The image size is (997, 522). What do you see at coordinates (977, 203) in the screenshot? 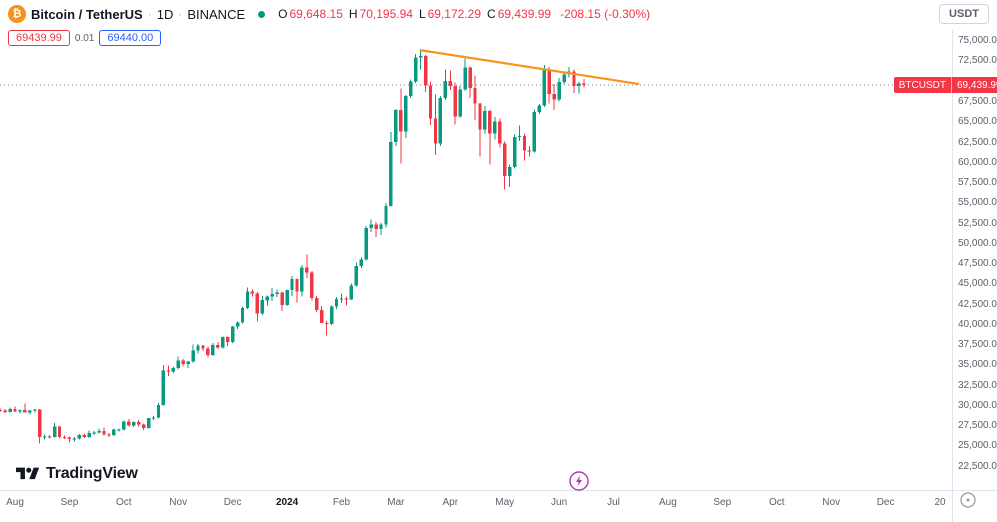
I see `price-tick: 55,000.00` at bounding box center [977, 203].